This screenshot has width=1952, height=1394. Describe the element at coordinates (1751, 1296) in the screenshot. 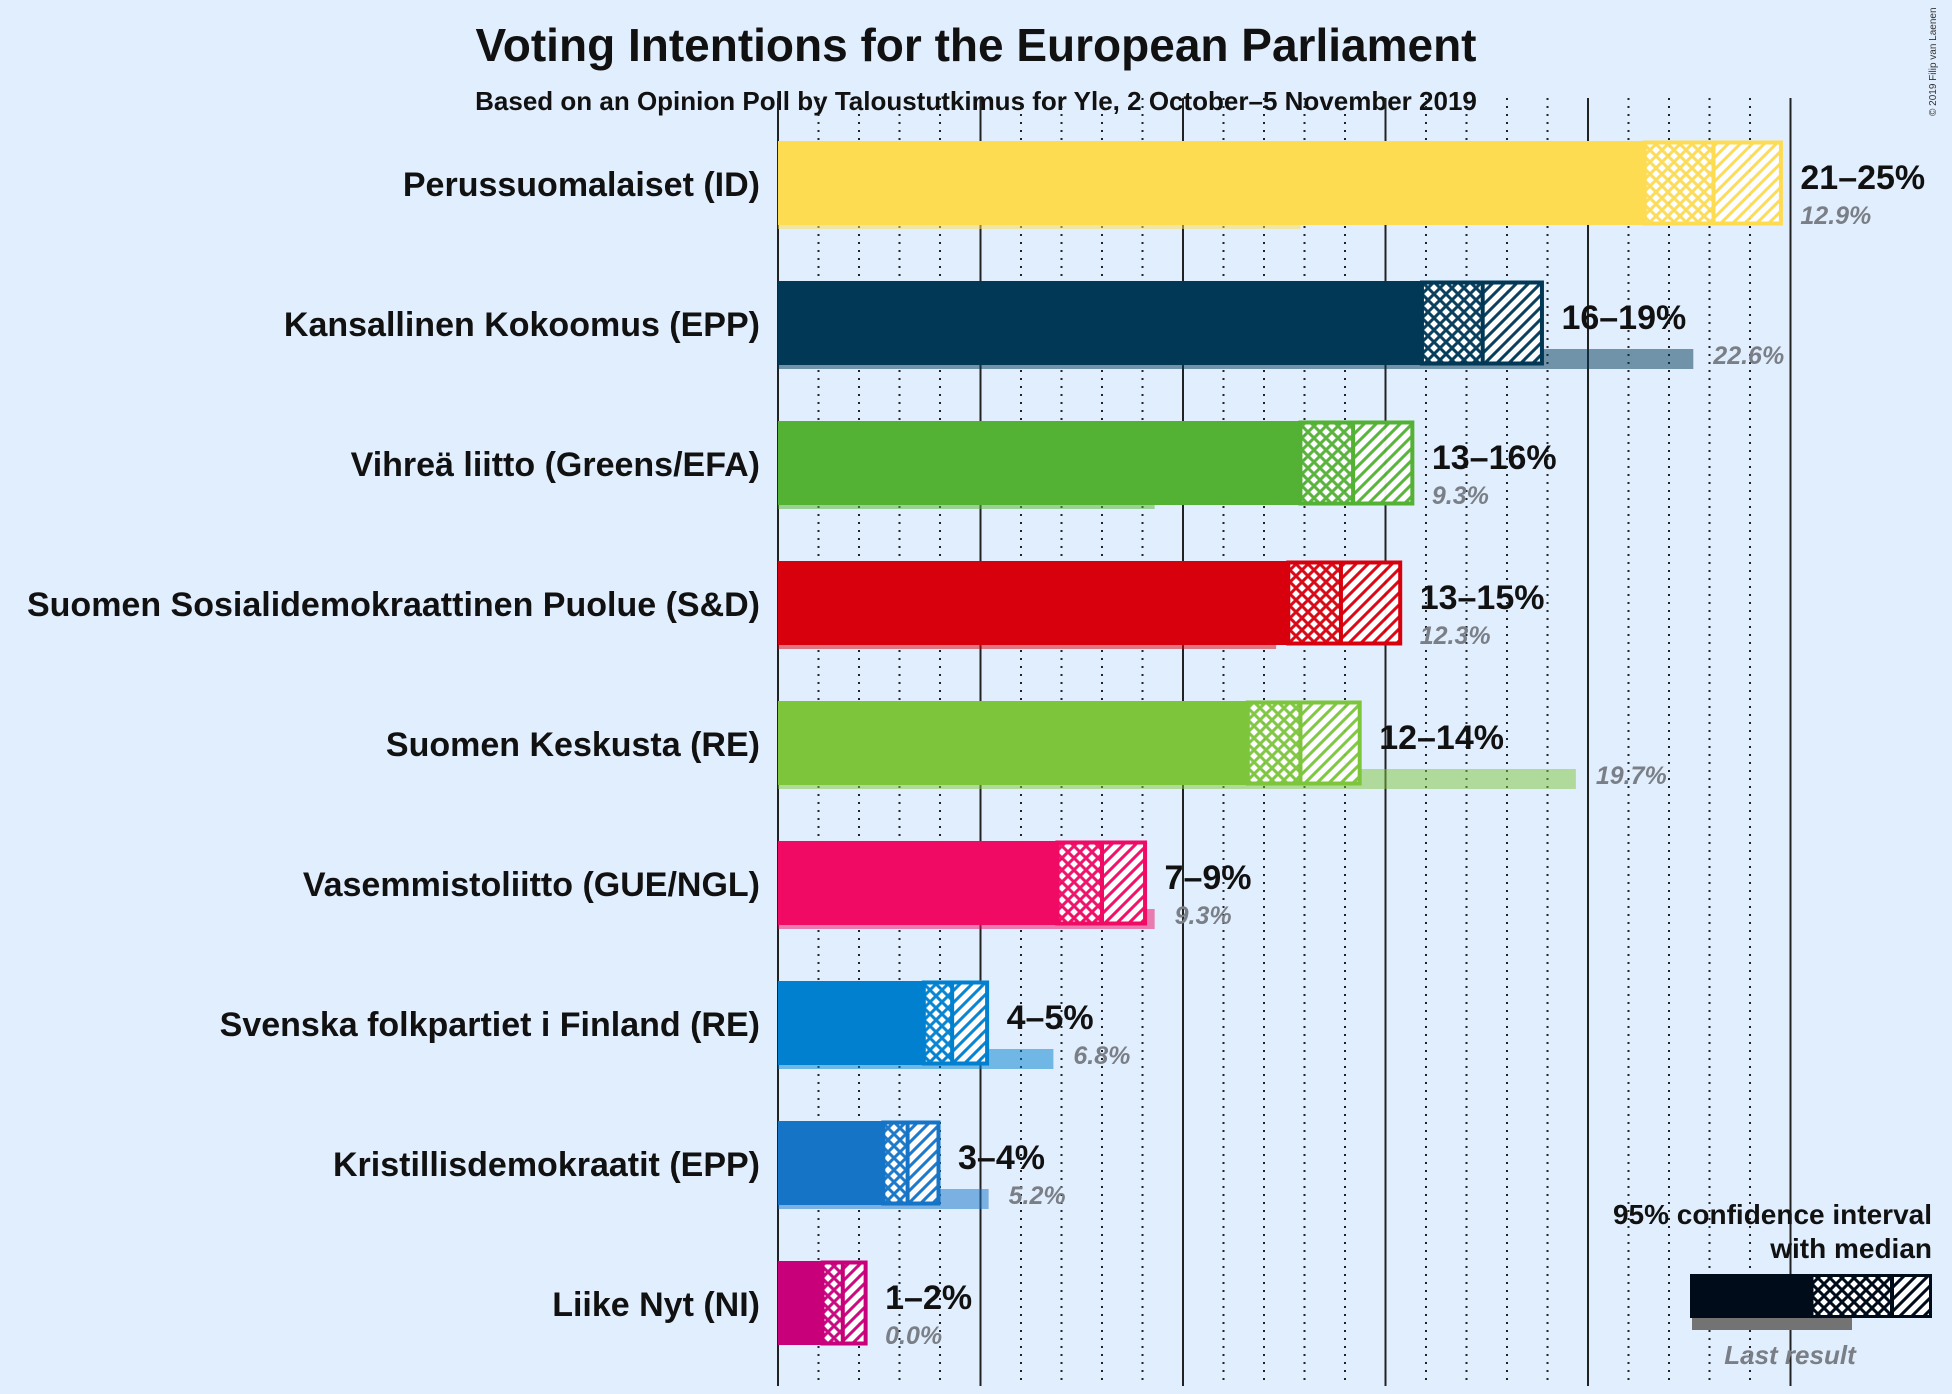

I see `legend-solid-swatch` at that location.